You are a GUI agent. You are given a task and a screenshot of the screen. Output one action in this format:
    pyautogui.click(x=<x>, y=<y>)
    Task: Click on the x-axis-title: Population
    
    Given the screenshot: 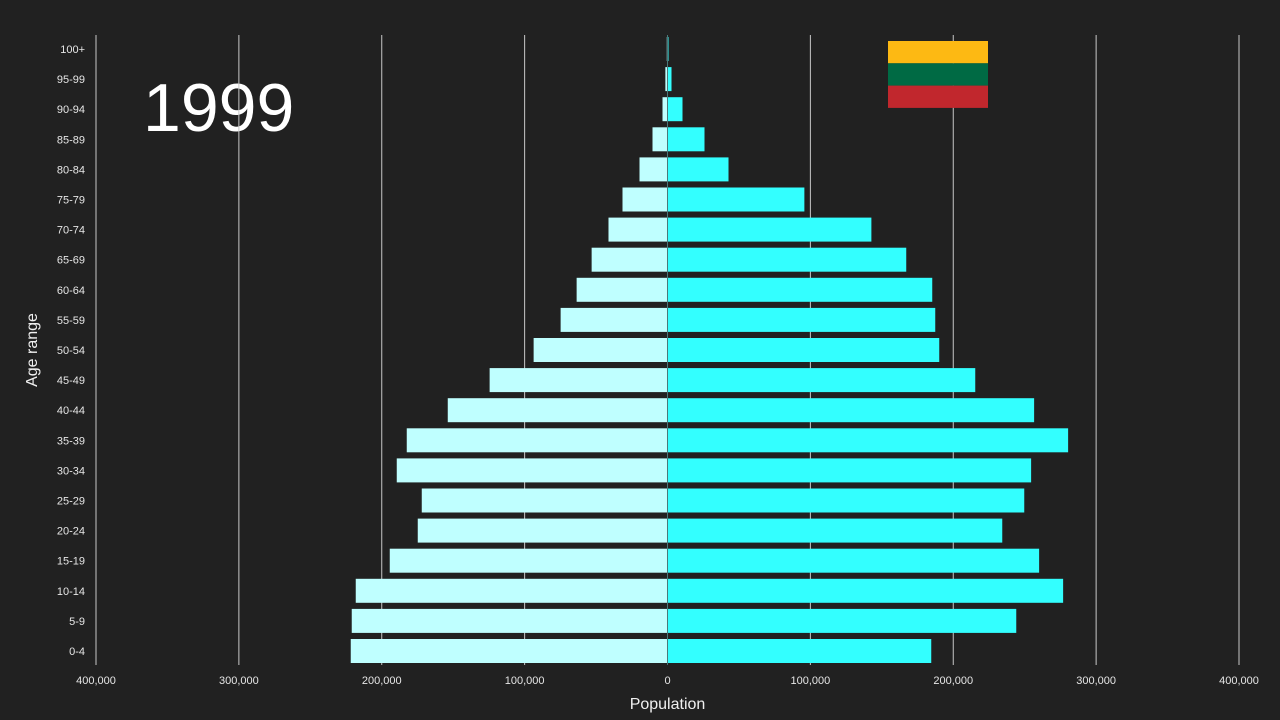 What is the action you would take?
    pyautogui.click(x=668, y=704)
    